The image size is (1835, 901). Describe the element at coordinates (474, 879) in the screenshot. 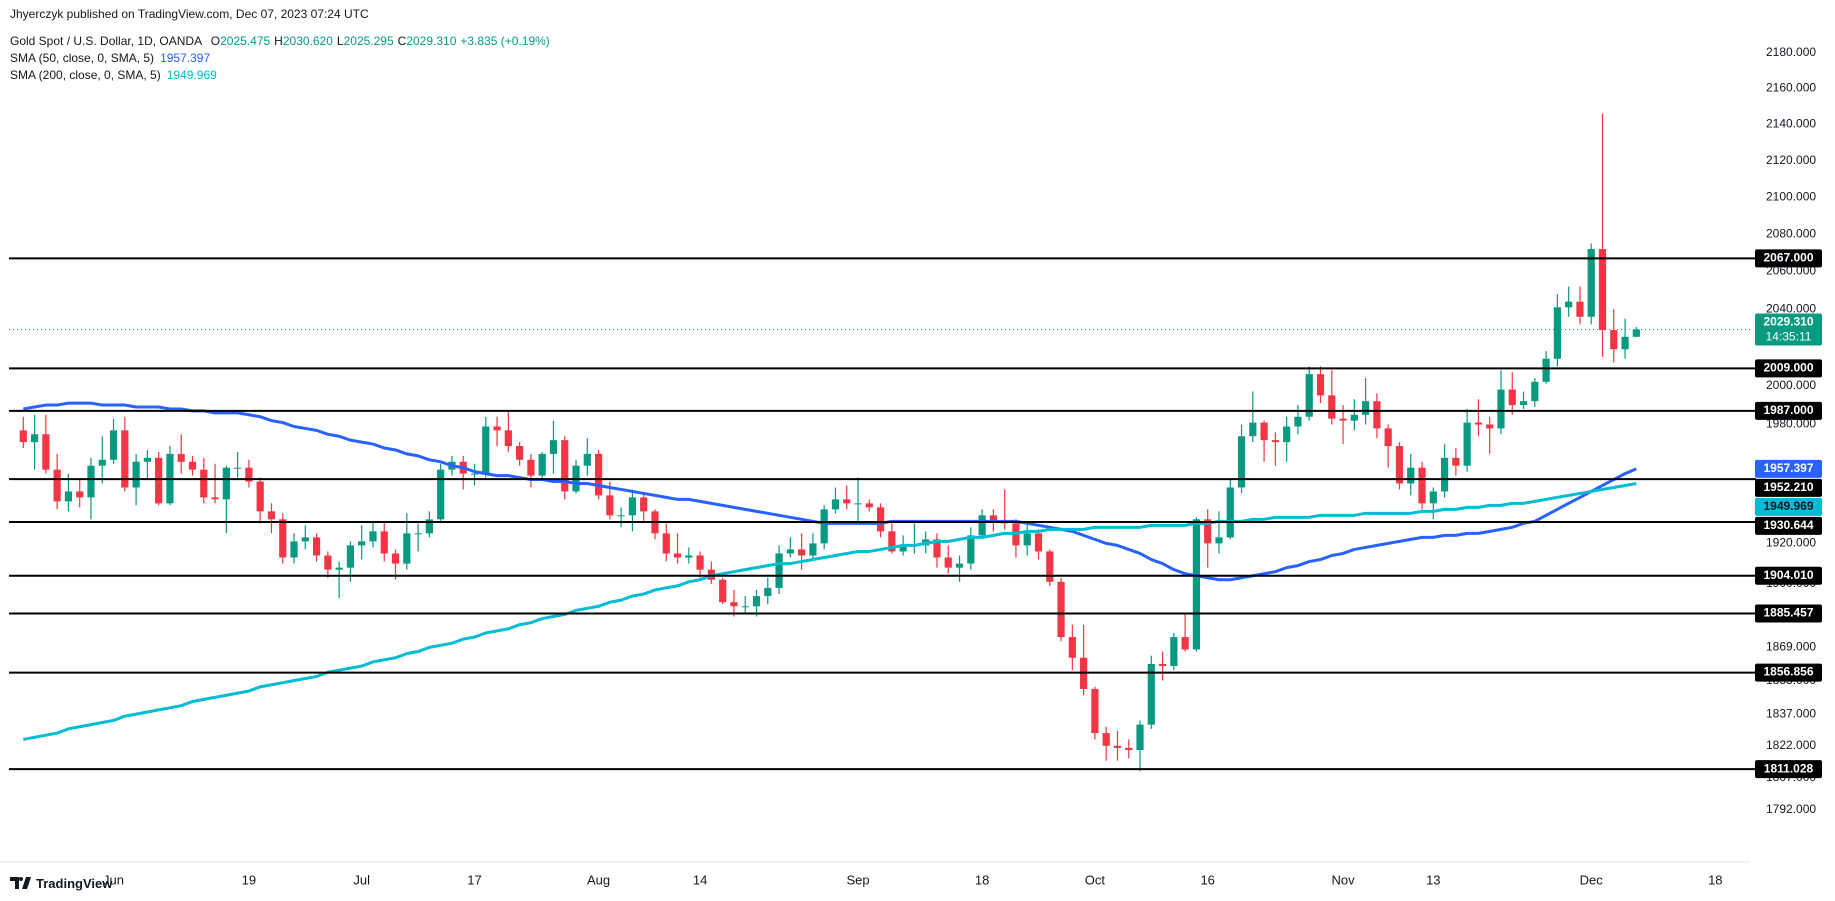

I see `x-tick-label: 17` at that location.